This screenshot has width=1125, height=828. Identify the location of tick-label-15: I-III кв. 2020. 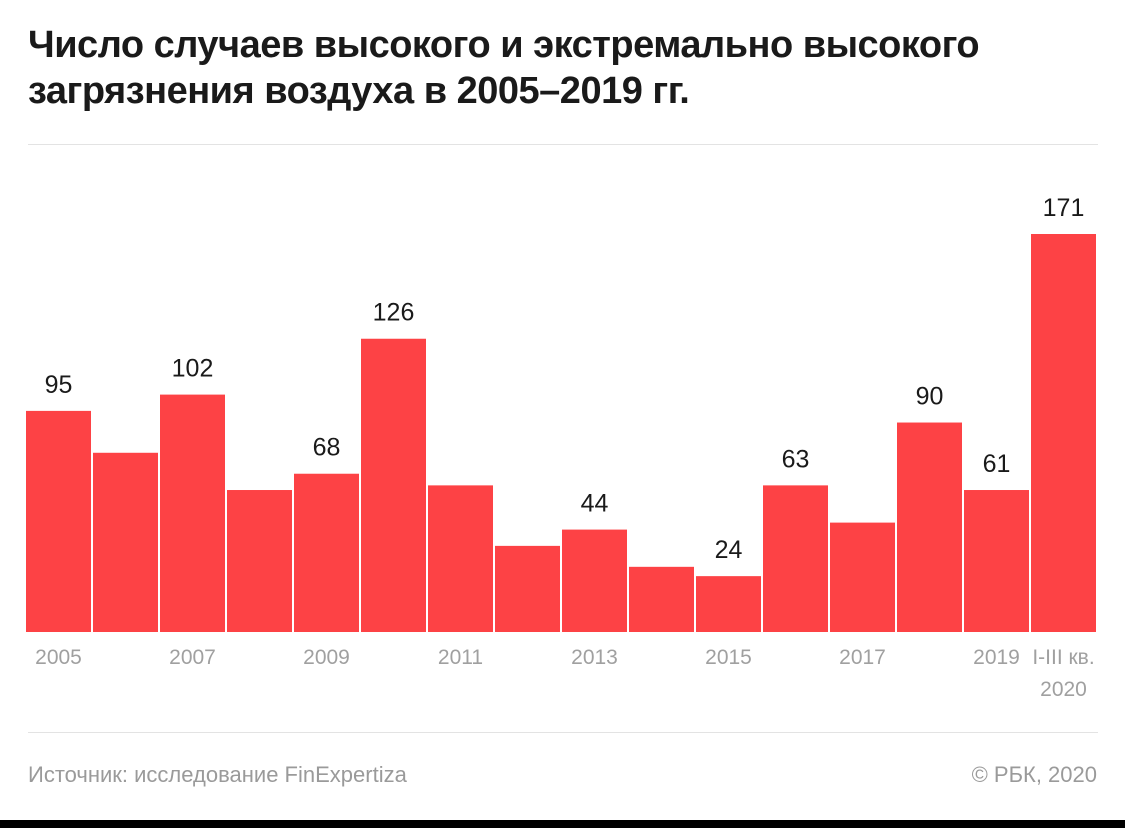
(1063, 673).